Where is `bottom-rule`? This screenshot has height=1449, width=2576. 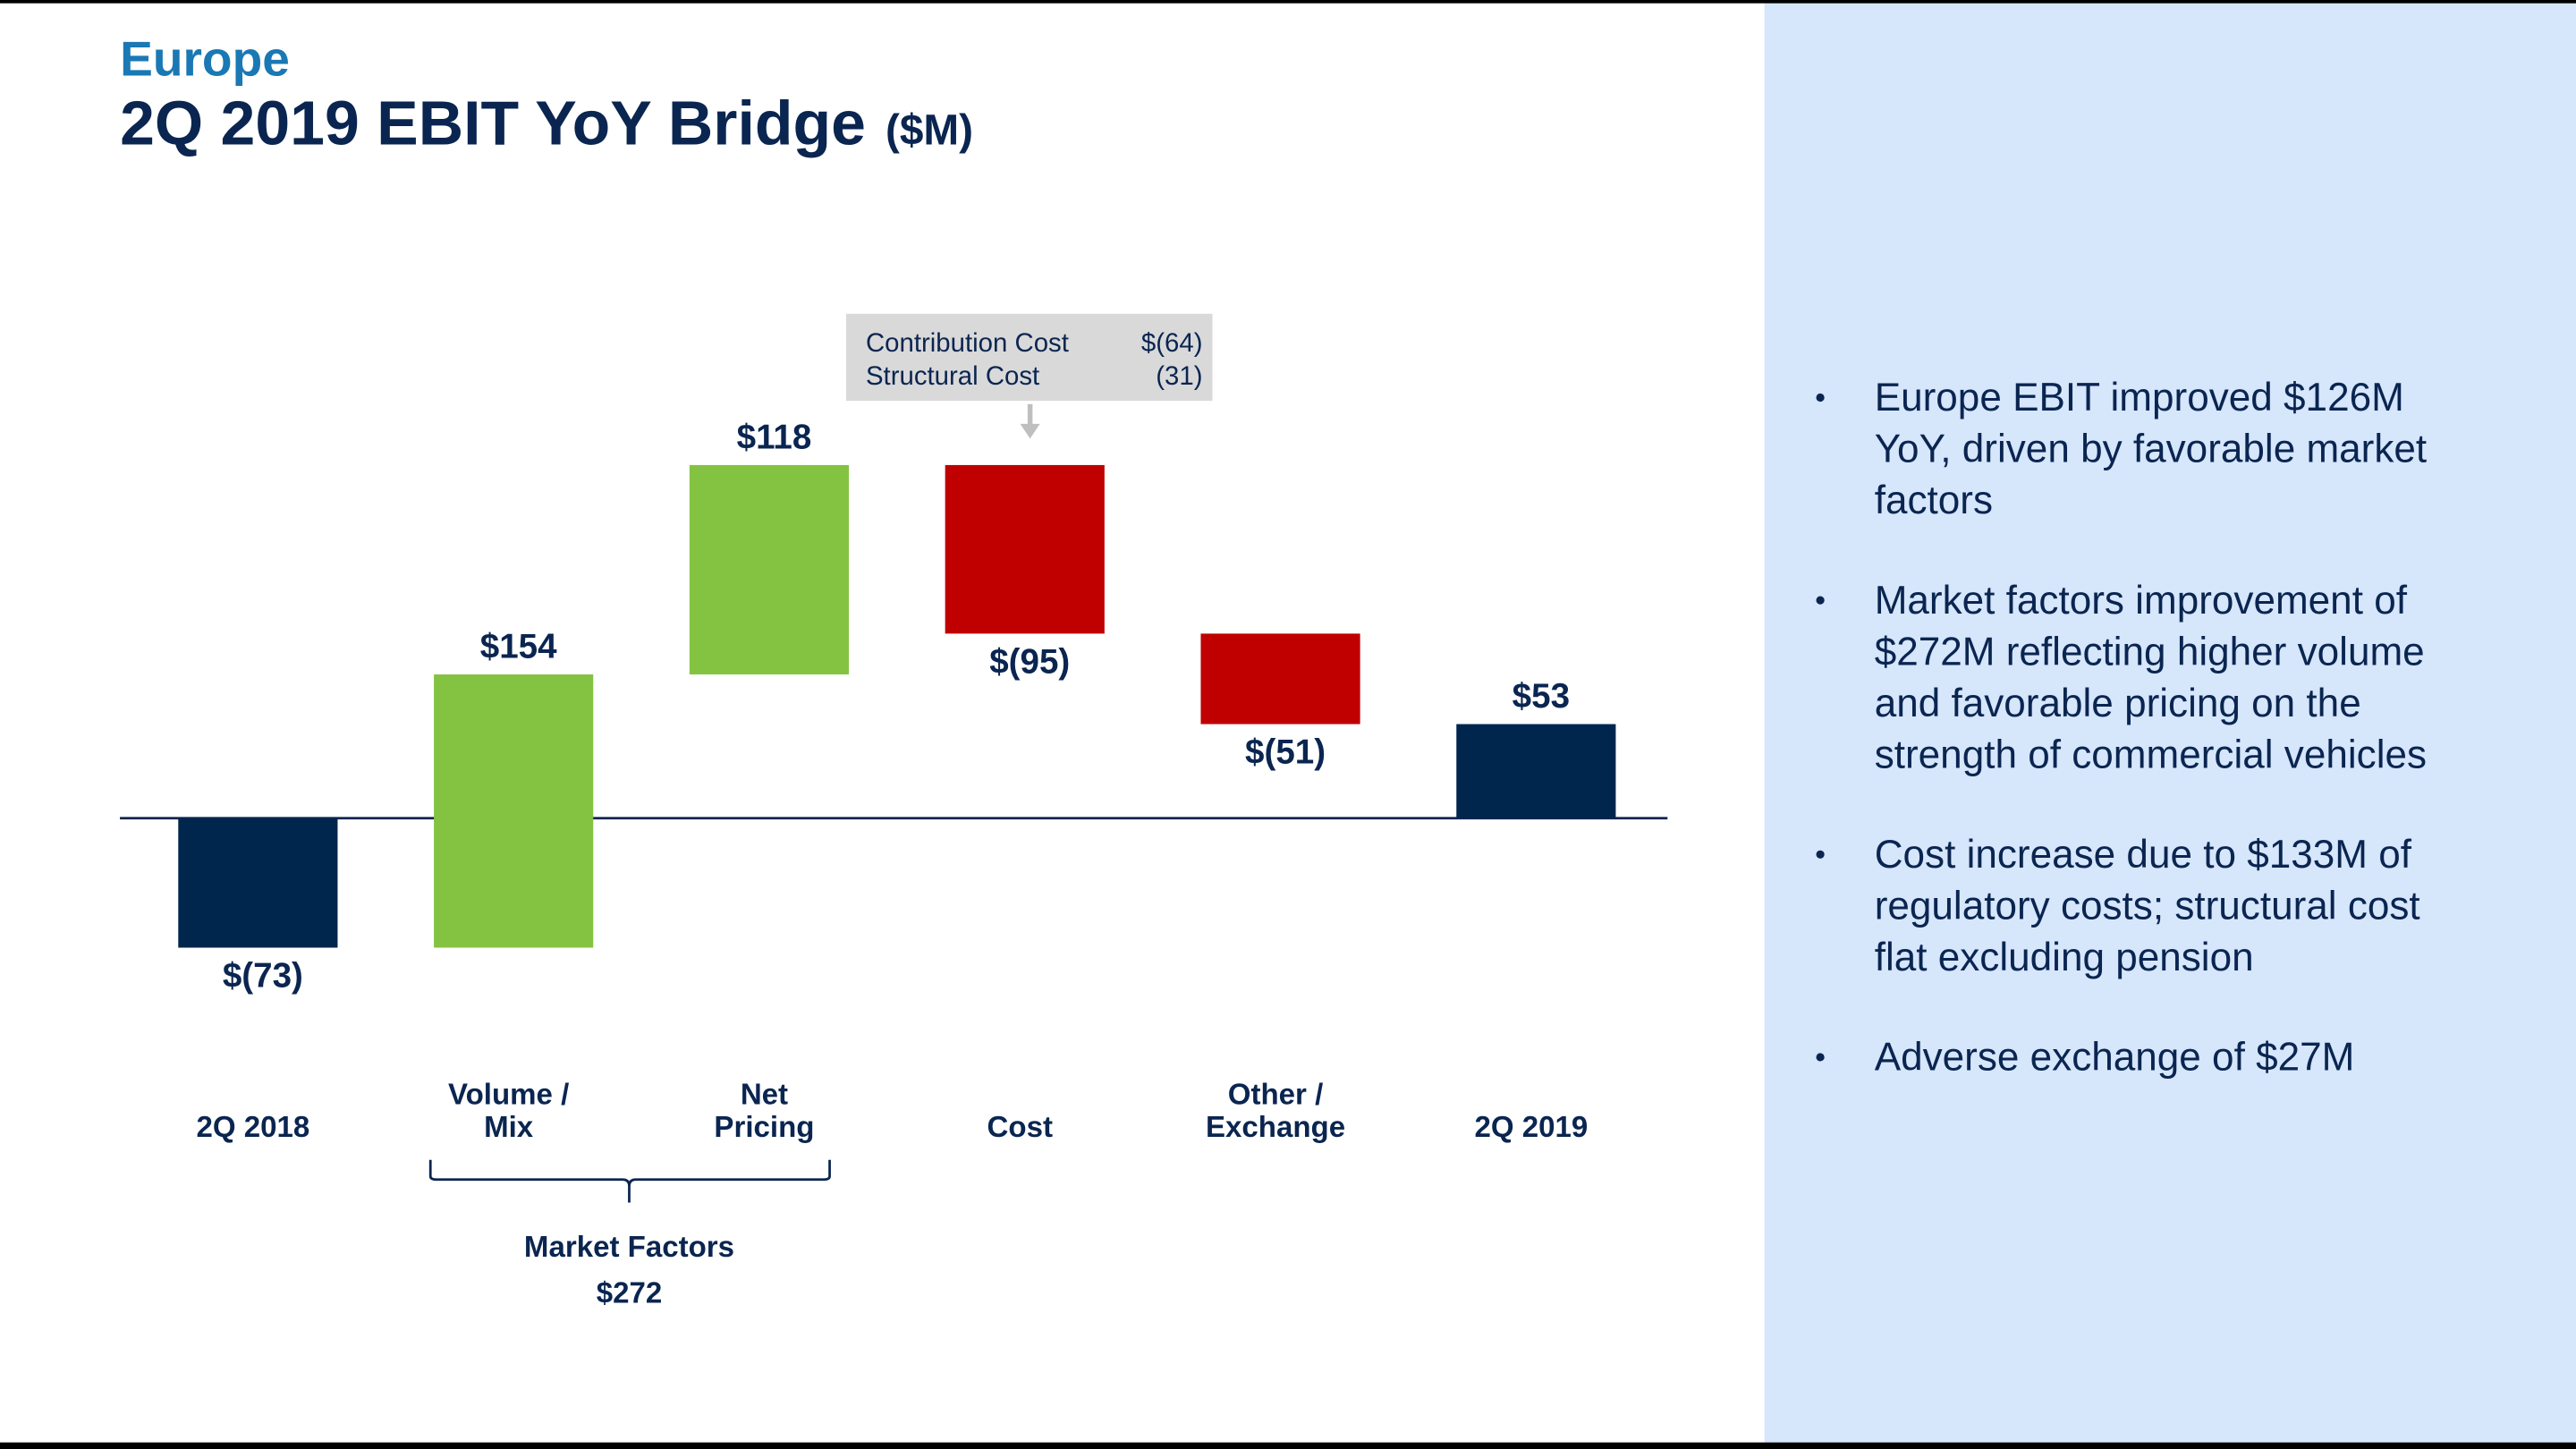 bottom-rule is located at coordinates (1288, 1445).